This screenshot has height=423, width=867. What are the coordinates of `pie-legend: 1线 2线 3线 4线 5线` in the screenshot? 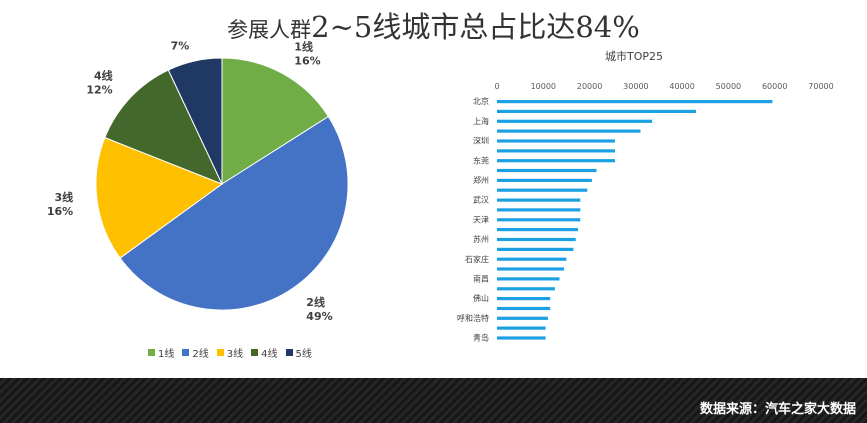 It's located at (234, 352).